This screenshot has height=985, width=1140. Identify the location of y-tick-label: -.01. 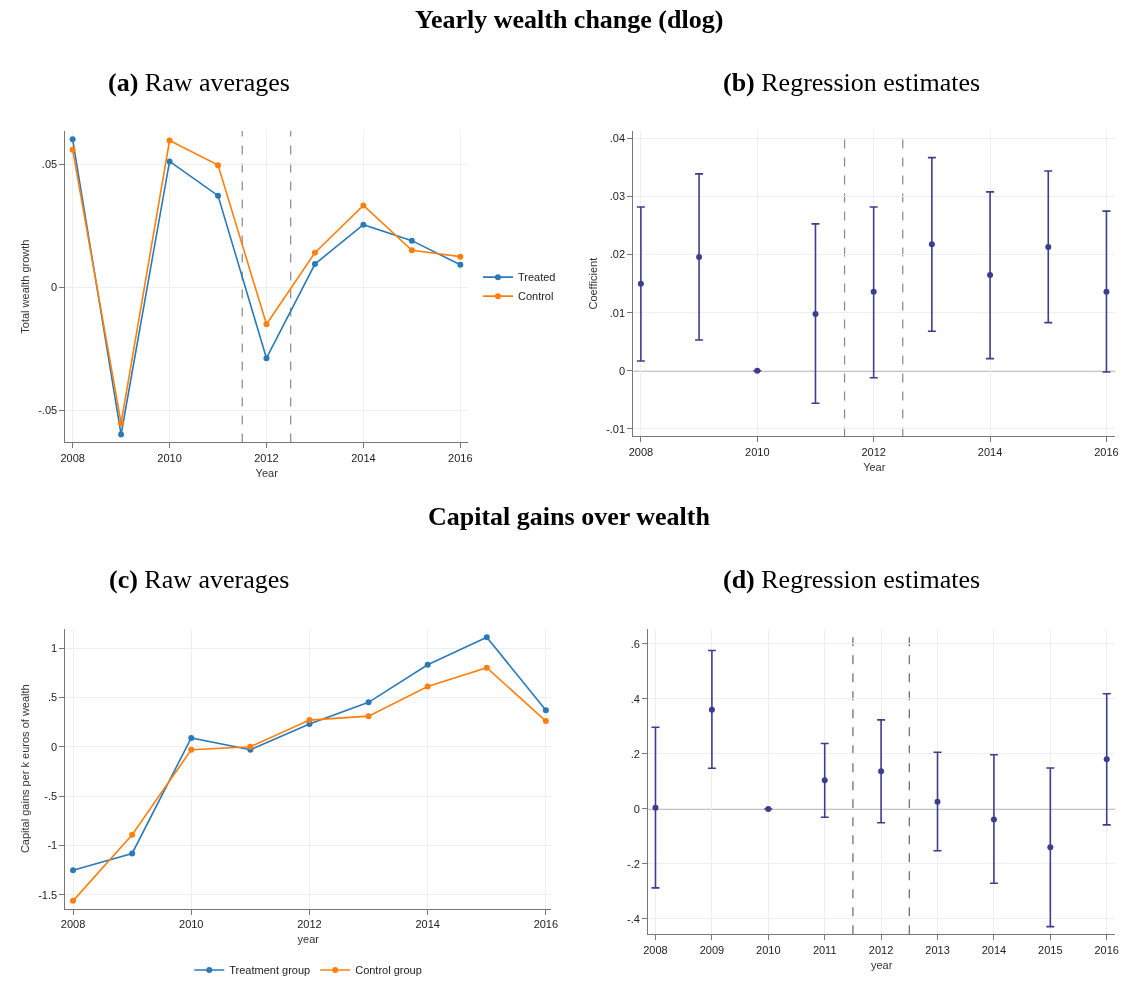
(616, 428).